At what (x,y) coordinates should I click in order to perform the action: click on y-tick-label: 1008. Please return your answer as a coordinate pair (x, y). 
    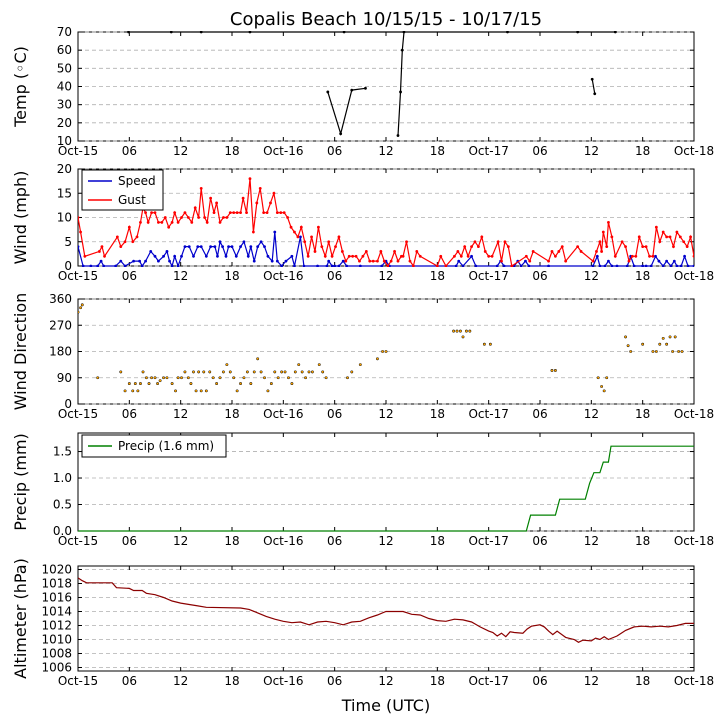
    Looking at the image, I should click on (56, 654).